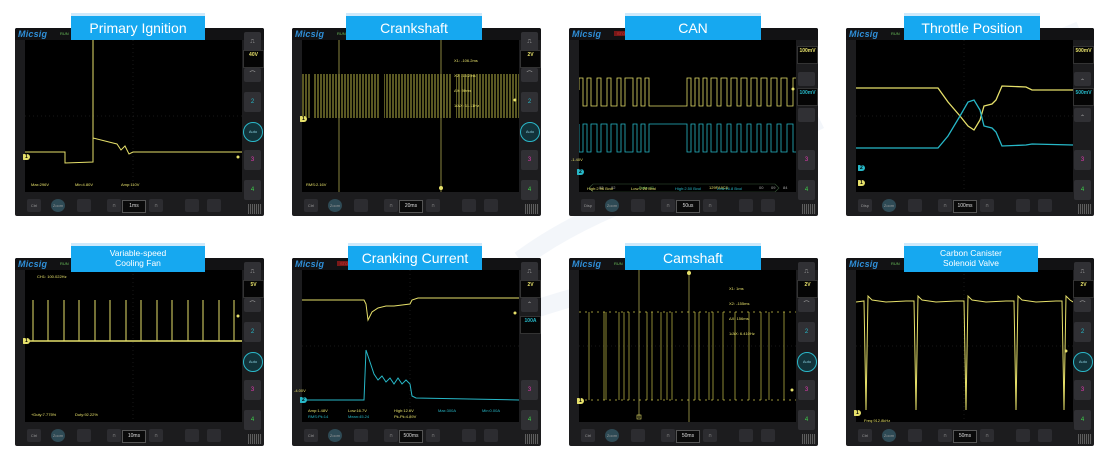  I want to click on ch1-scale: 500mV, so click(1083, 55).